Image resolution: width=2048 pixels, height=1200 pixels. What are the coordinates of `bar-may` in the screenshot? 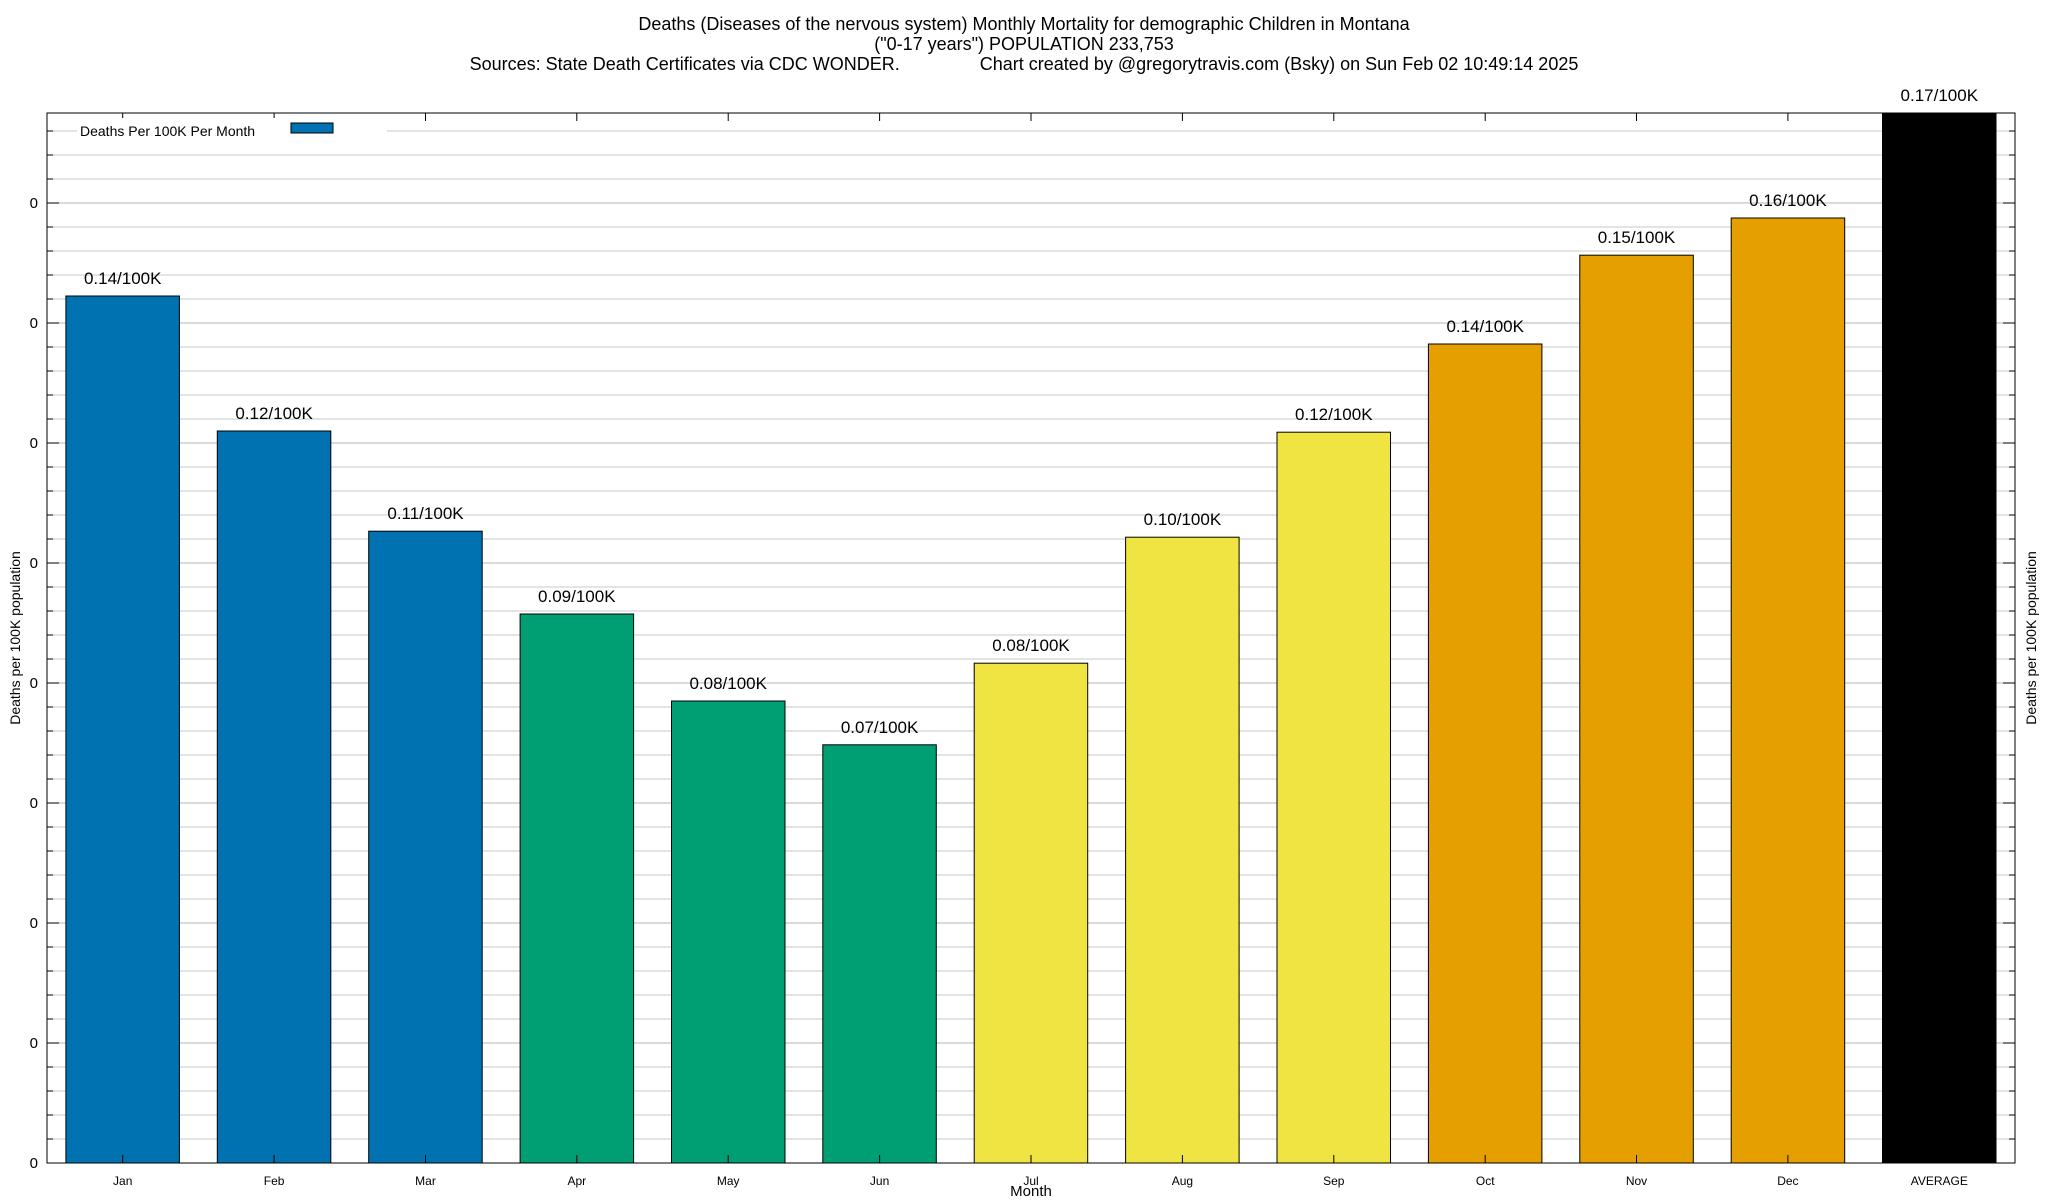 It's located at (728, 932).